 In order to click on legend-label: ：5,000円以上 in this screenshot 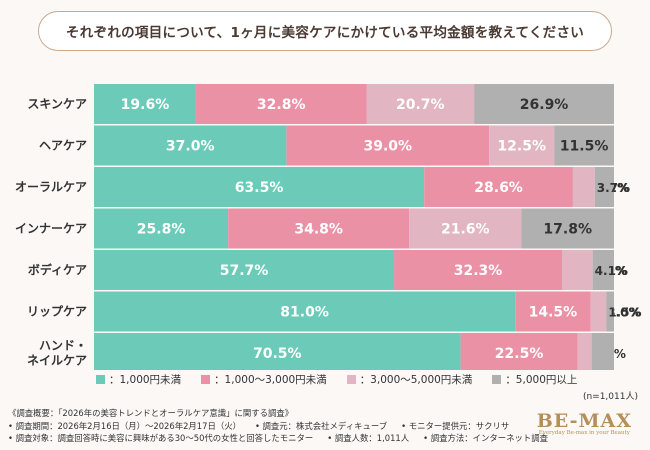, I will do `click(541, 380)`.